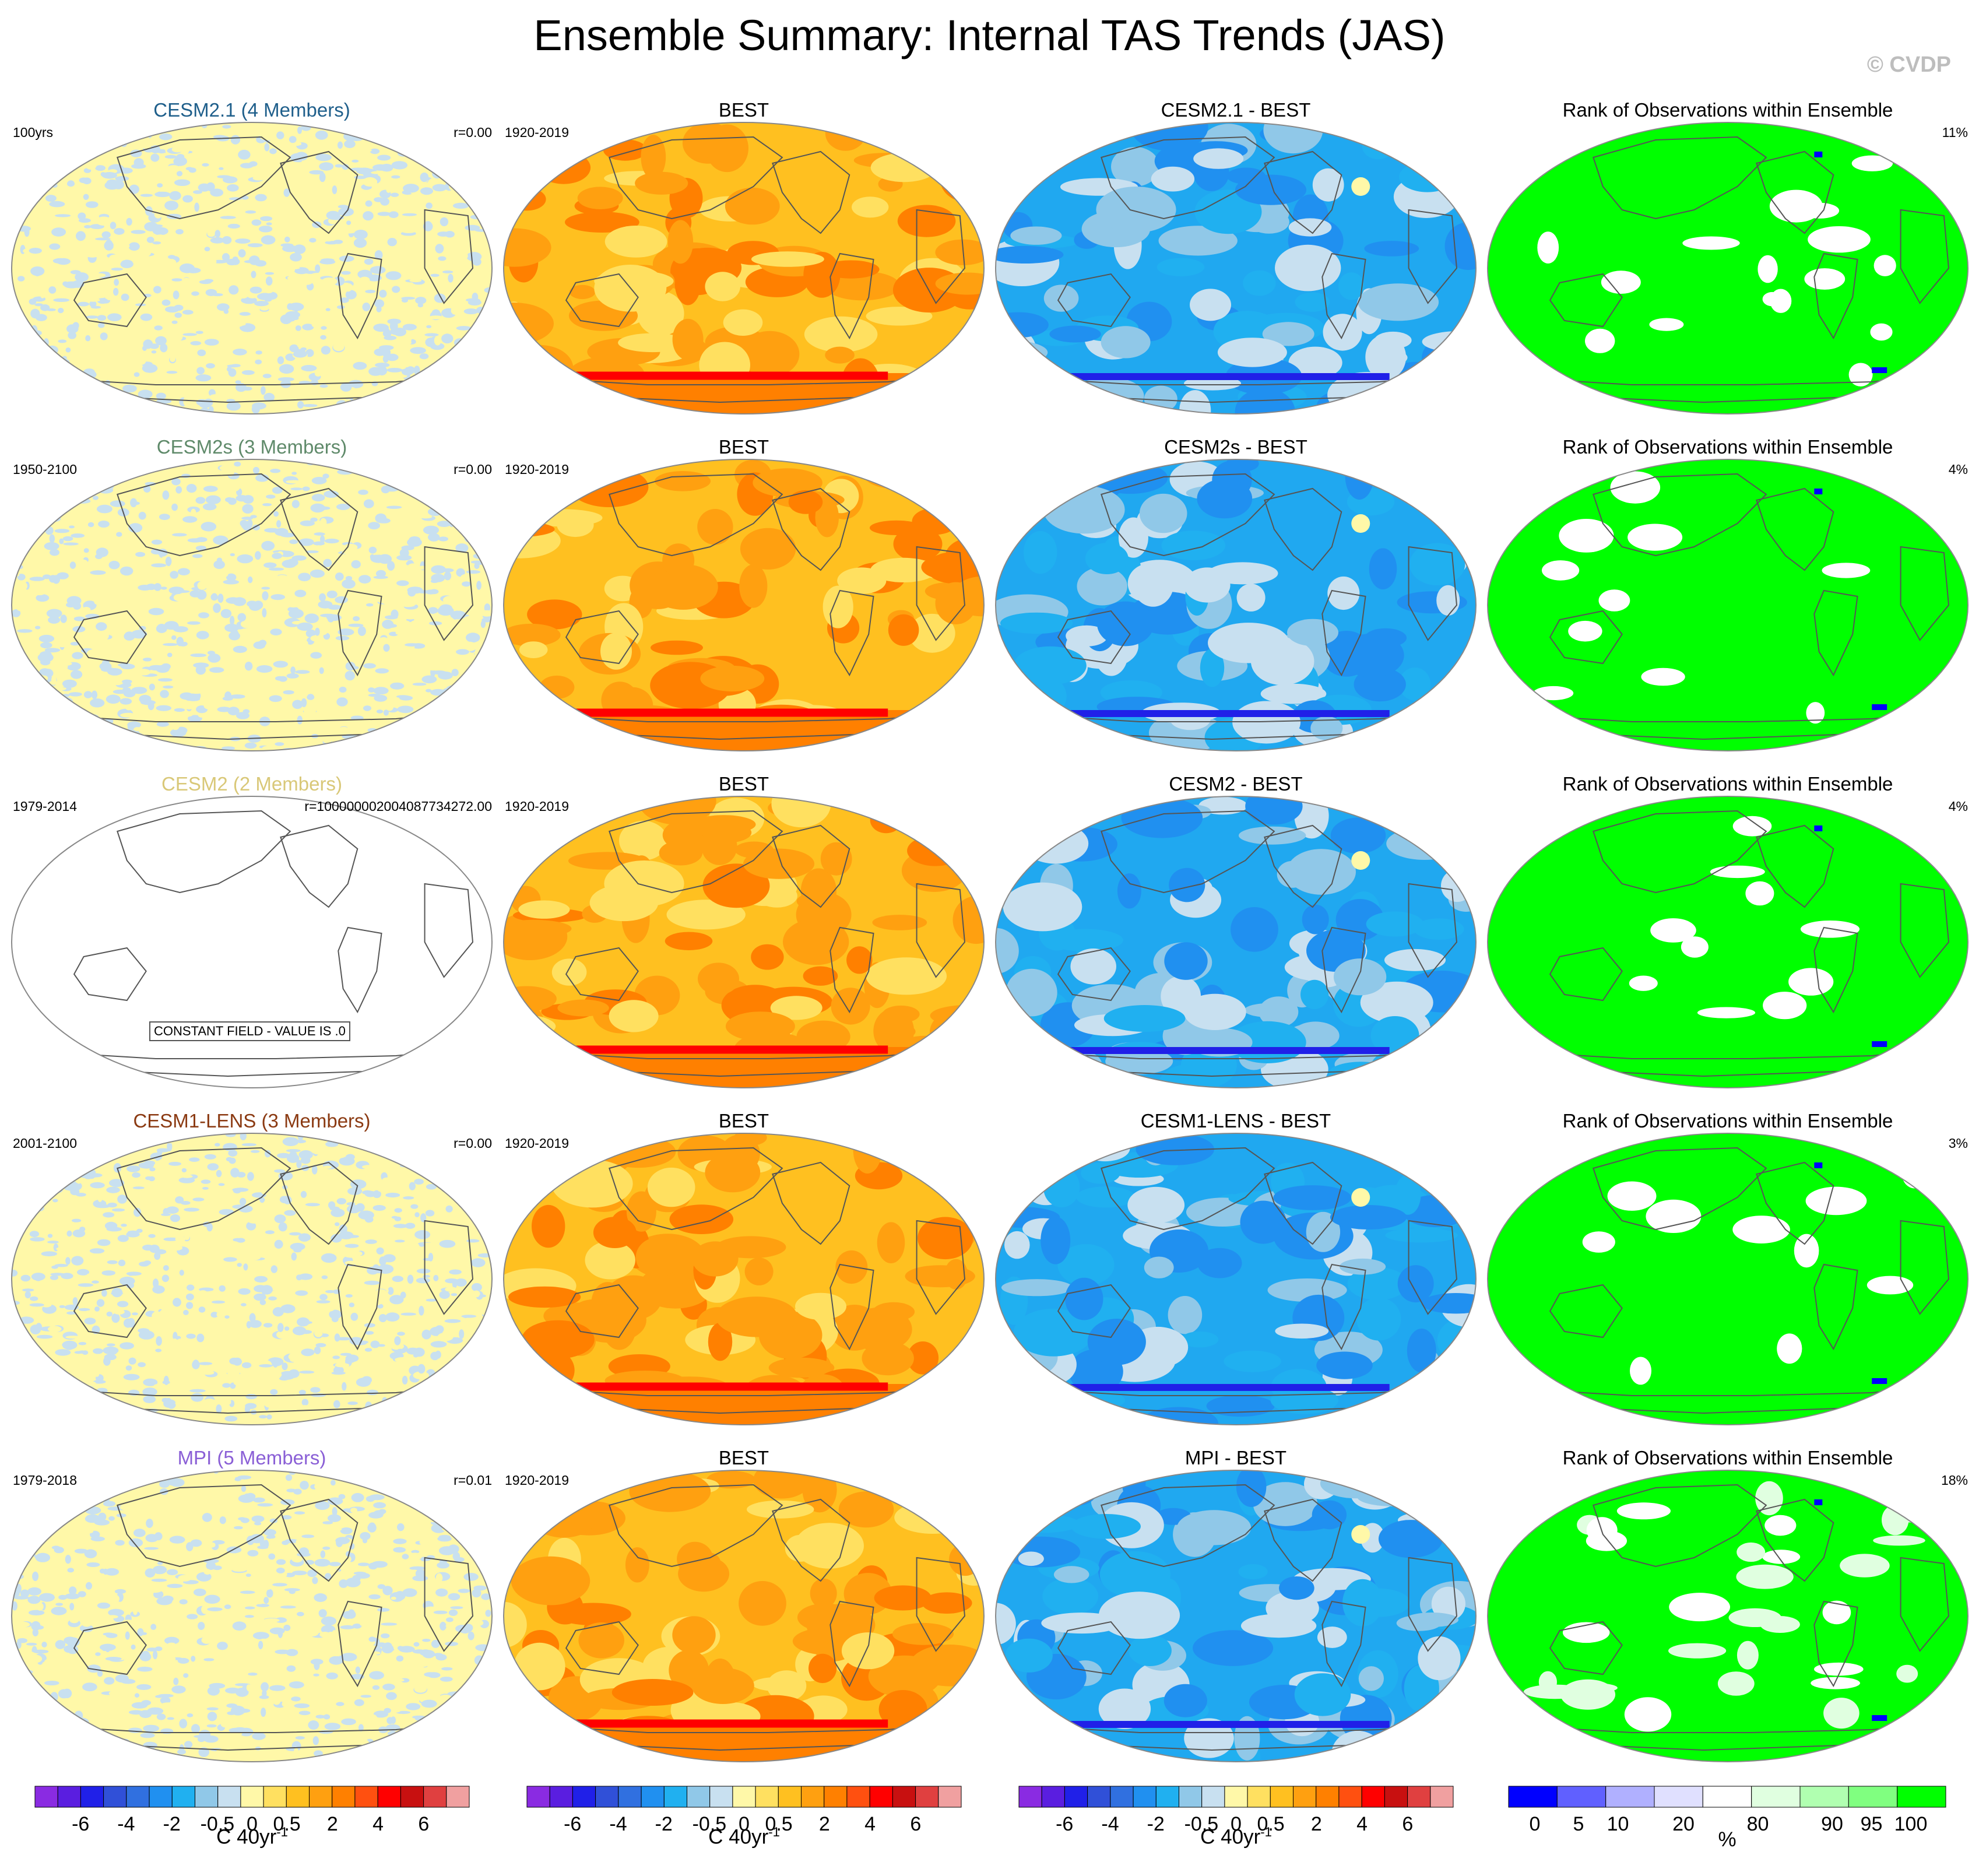 The height and width of the screenshot is (1876, 1979). What do you see at coordinates (45, 1143) in the screenshot?
I see `model-years-label: 2001-2100` at bounding box center [45, 1143].